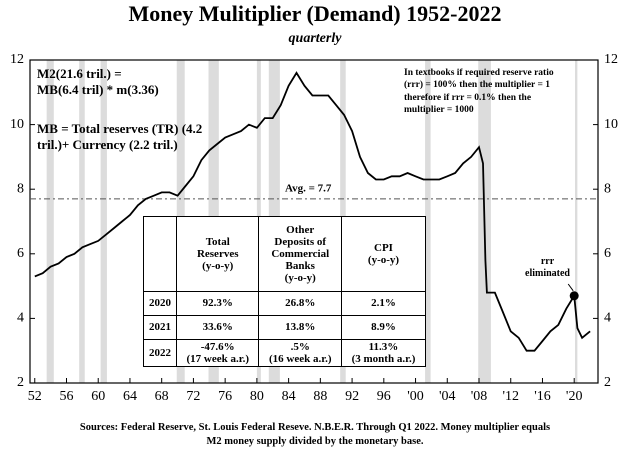 This screenshot has height=456, width=630. I want to click on x-tick-label: 76, so click(225, 396).